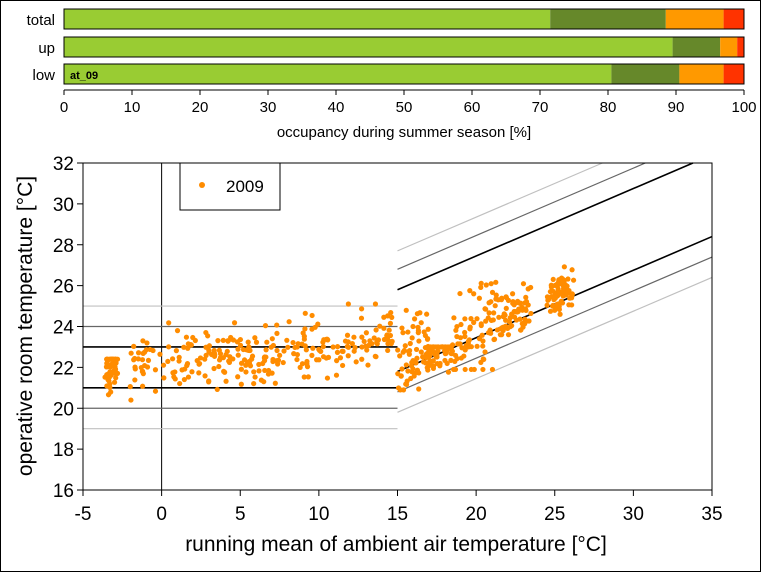 The width and height of the screenshot is (763, 574). I want to click on y-tick-label-26: 26, so click(63, 287).